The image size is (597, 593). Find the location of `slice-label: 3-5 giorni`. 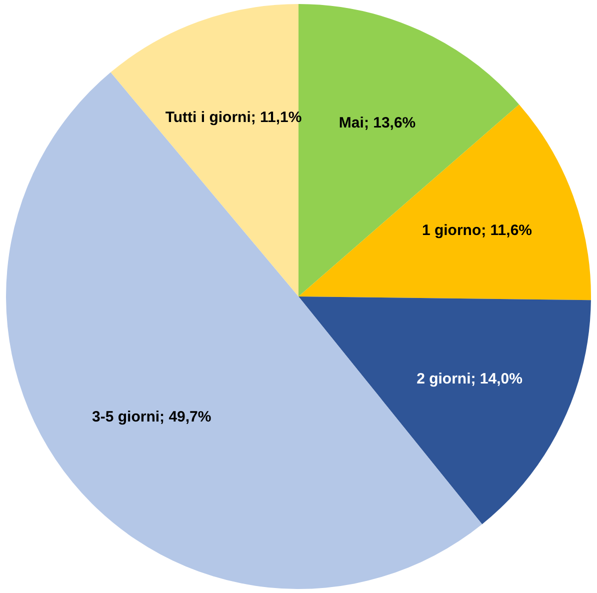

slice-label: 3-5 giorni is located at coordinates (126, 417).